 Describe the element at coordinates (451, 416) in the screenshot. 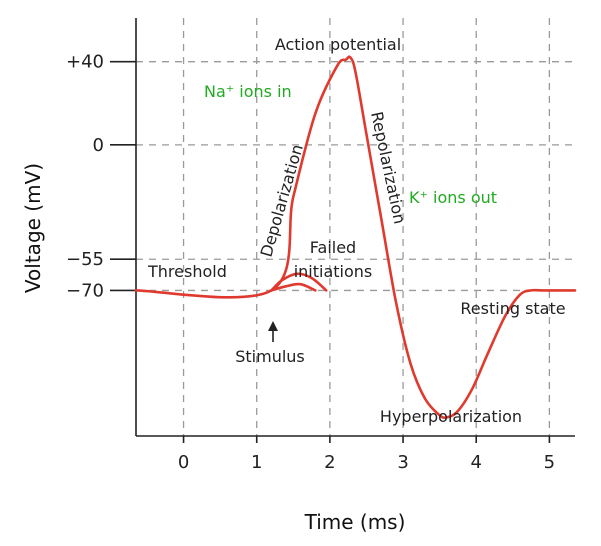

I see `hyperpolarization-label: Hyperpolarization` at that location.